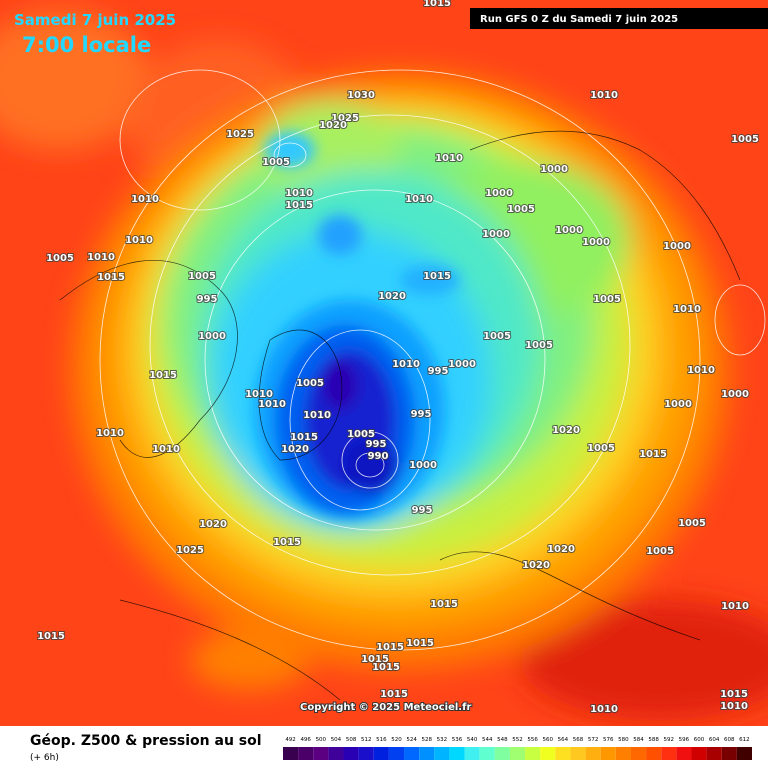 The width and height of the screenshot is (768, 768). What do you see at coordinates (729, 740) in the screenshot?
I see `scale-label: 608` at bounding box center [729, 740].